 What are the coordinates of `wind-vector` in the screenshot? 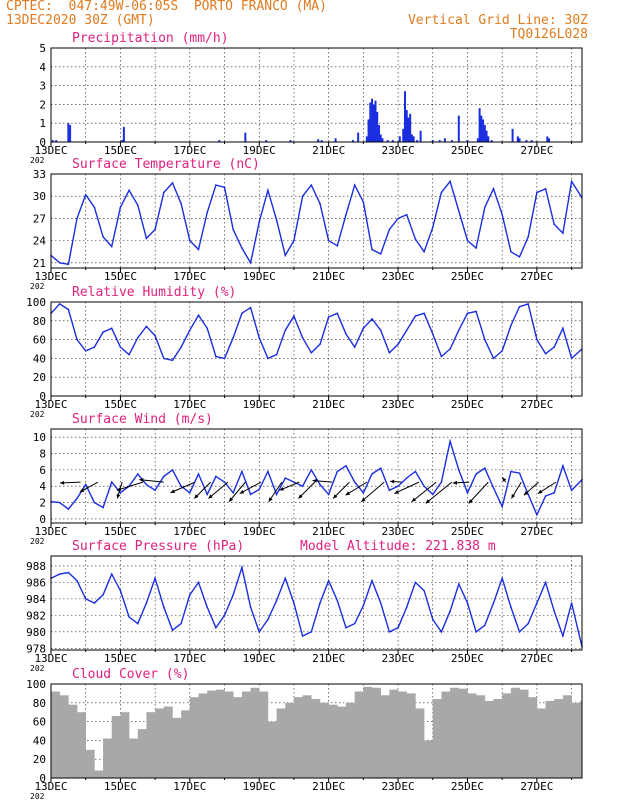 It's located at (356, 488).